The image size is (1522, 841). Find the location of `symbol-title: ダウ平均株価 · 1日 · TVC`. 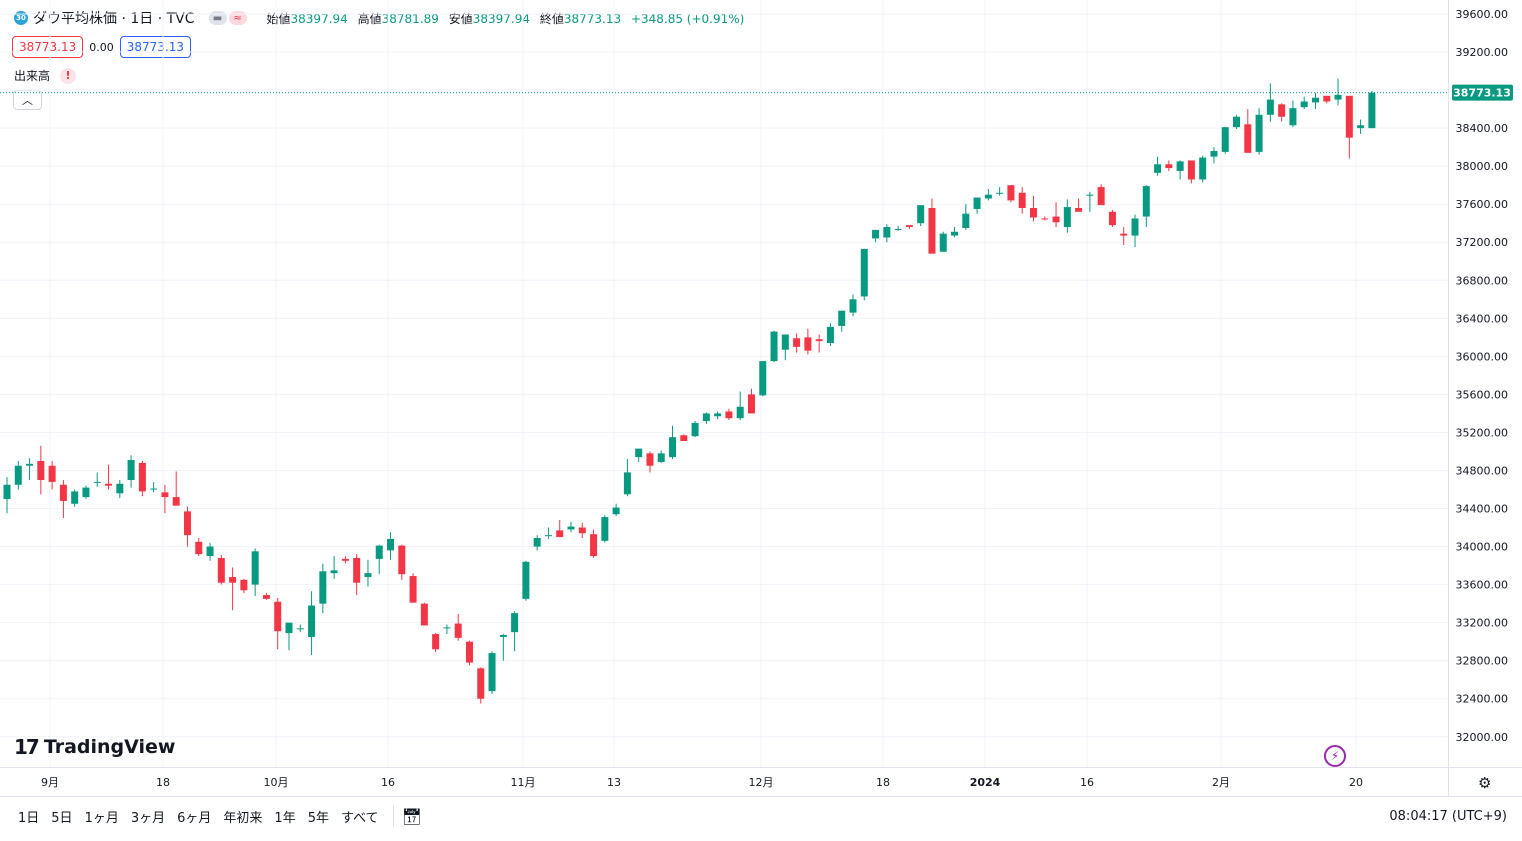

symbol-title: ダウ平均株価 · 1日 · TVC is located at coordinates (114, 19).